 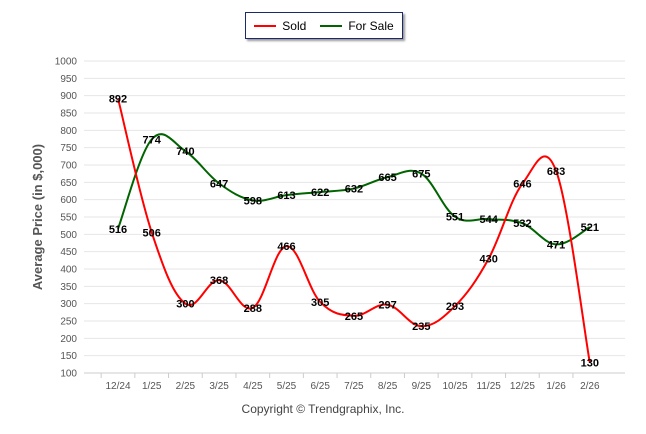 What do you see at coordinates (186, 386) in the screenshot?
I see `x-tick-label: 2/25` at bounding box center [186, 386].